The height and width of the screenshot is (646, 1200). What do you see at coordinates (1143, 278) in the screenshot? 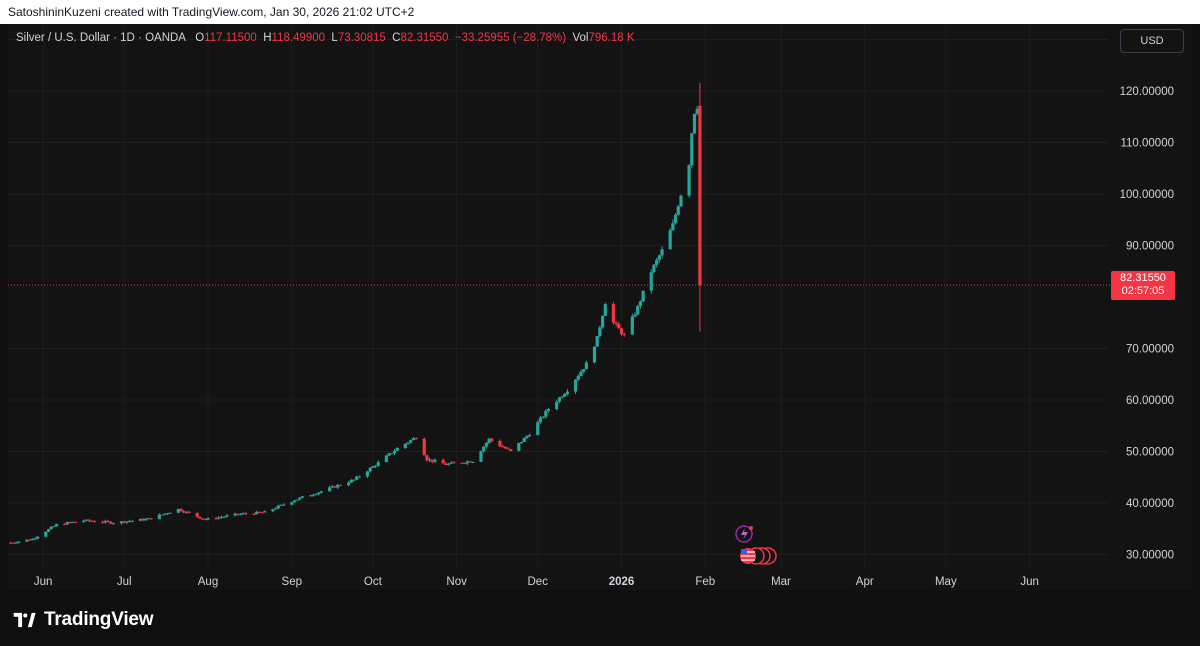
I see `last-price-value: 82.31550` at bounding box center [1143, 278].